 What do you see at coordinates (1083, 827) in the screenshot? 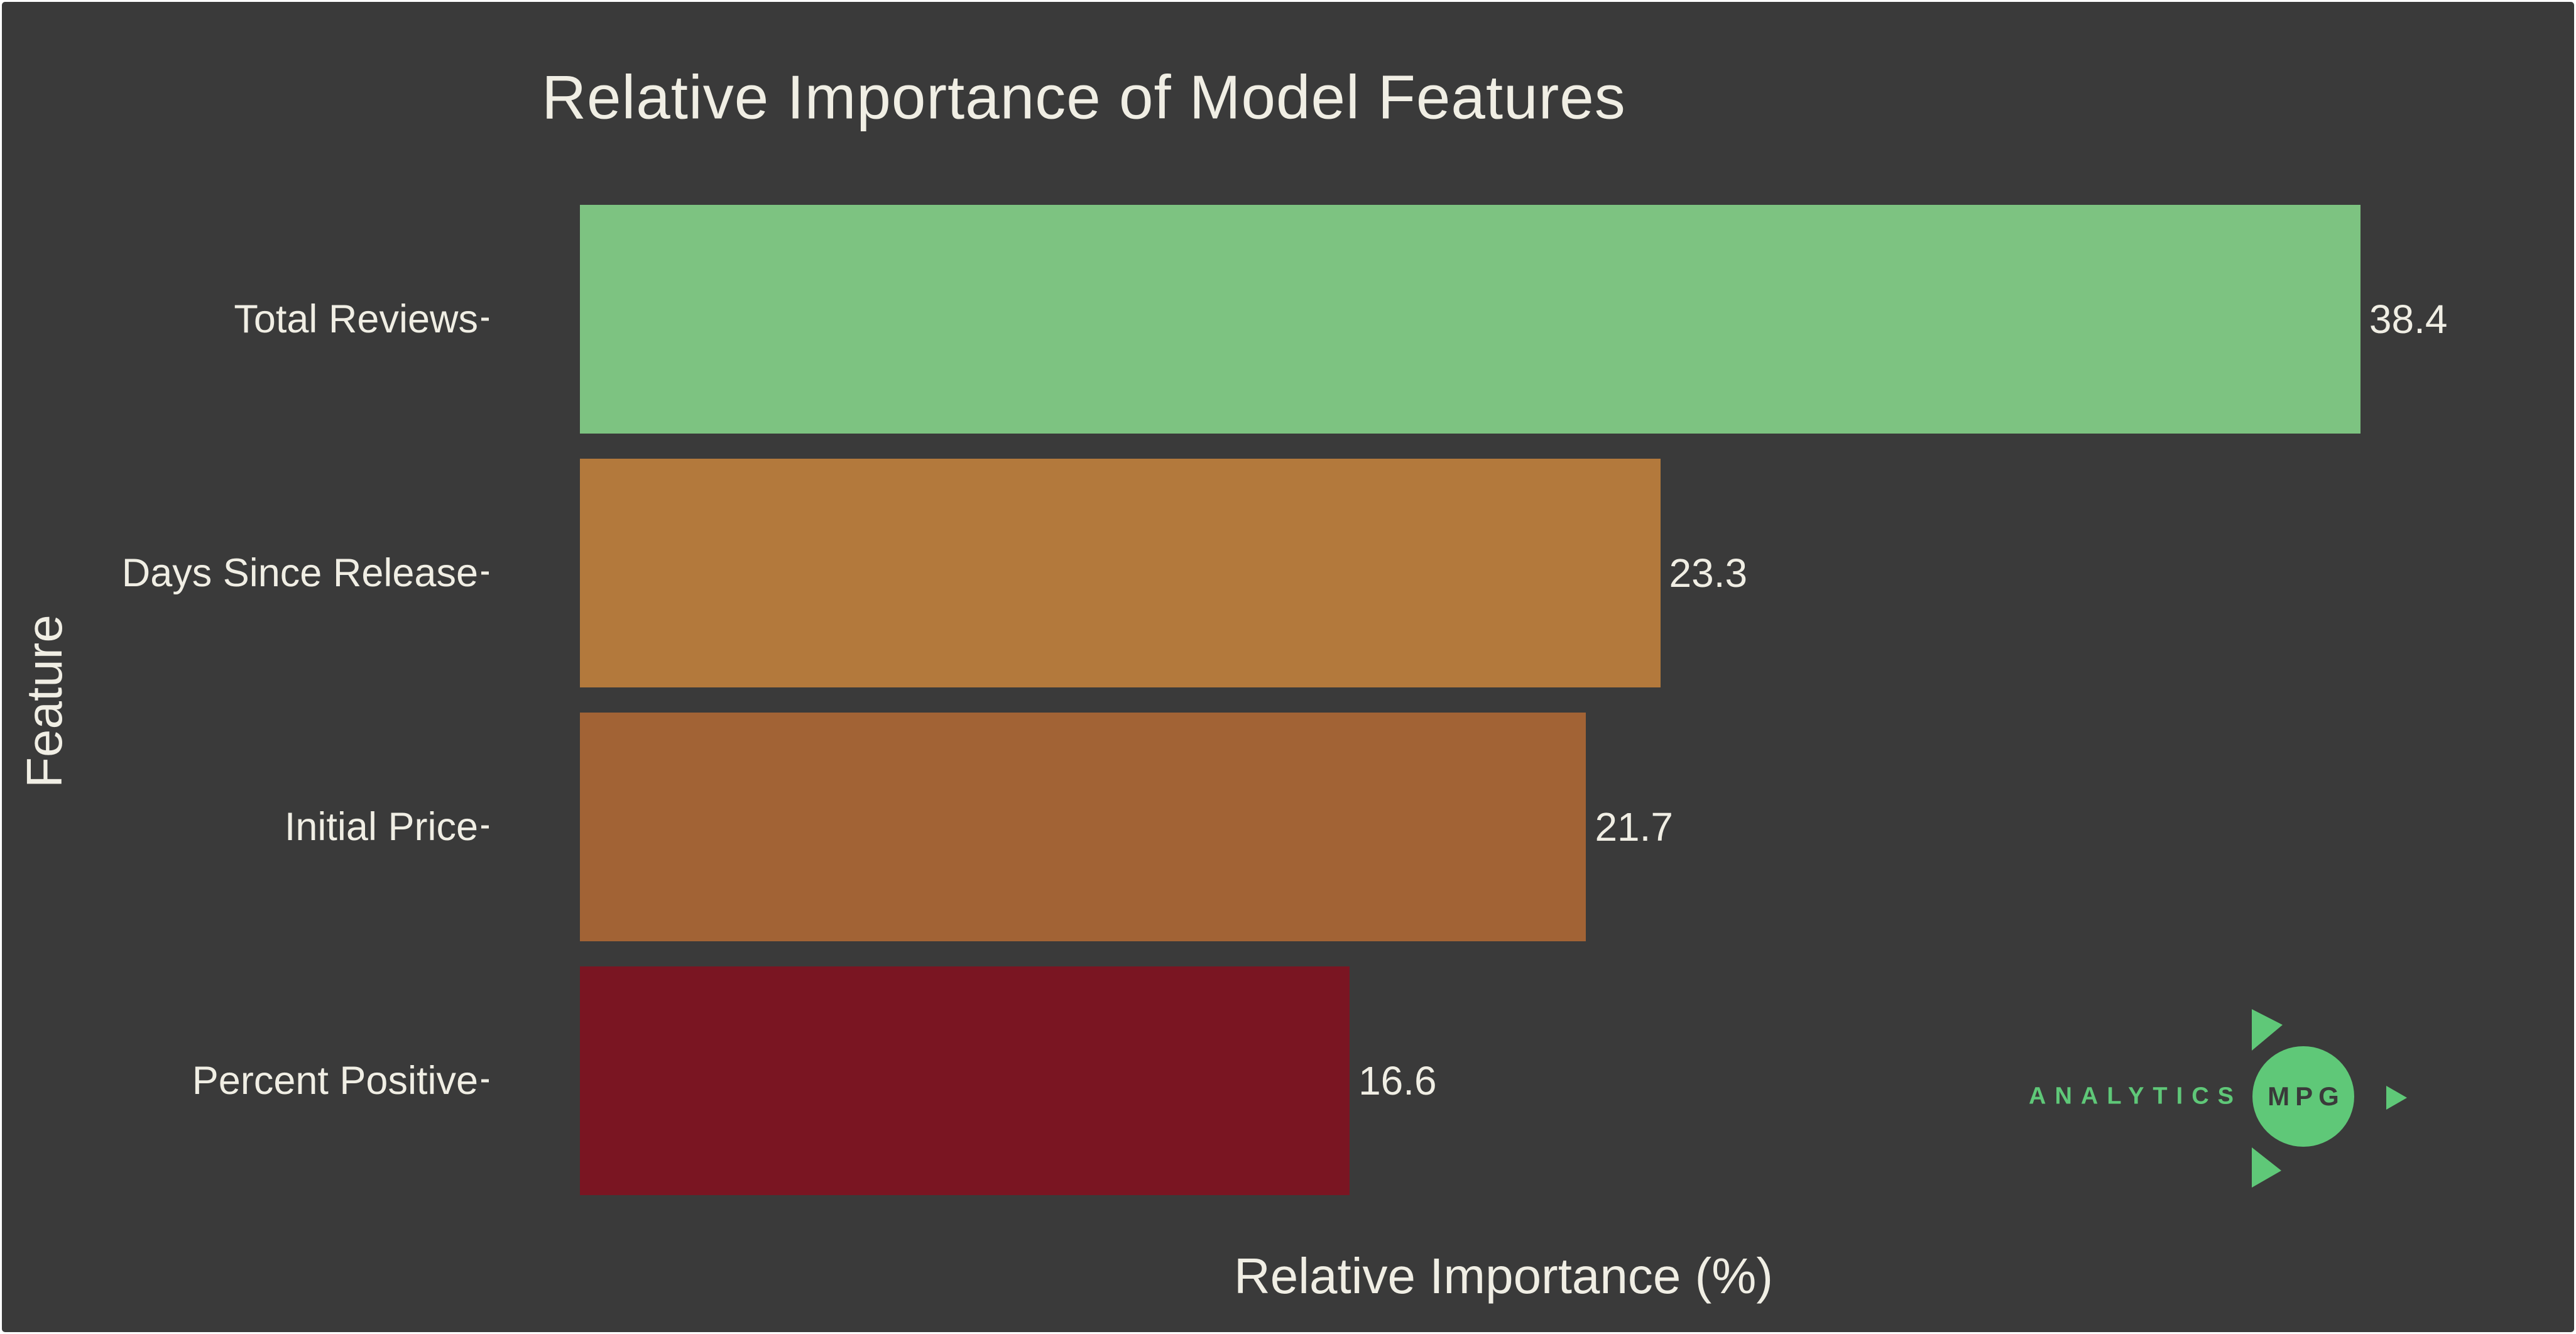
I see `bar-initial-price` at bounding box center [1083, 827].